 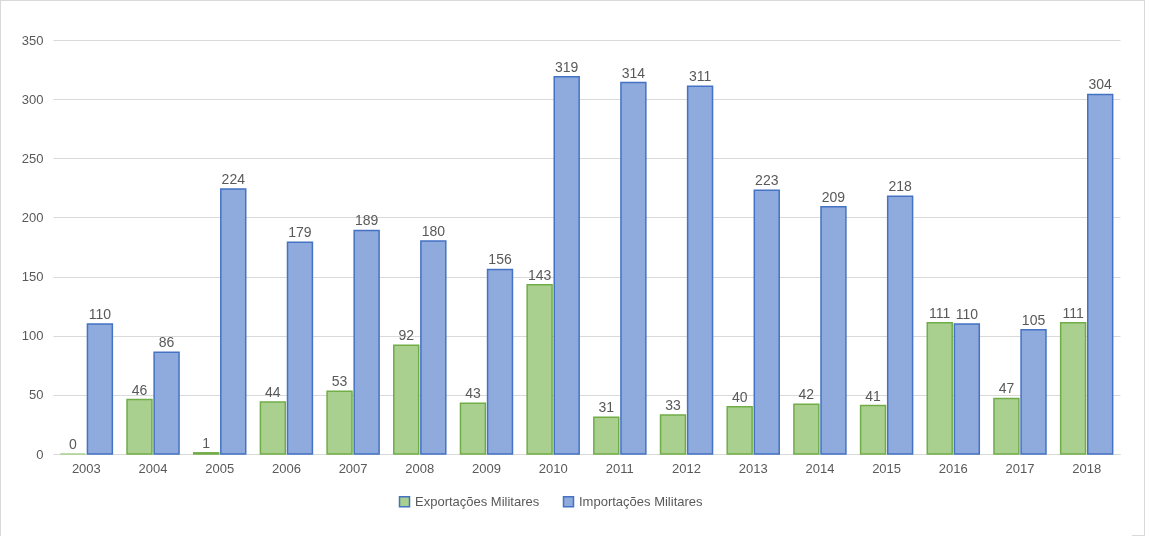 I want to click on data-label: 43, so click(x=473, y=393).